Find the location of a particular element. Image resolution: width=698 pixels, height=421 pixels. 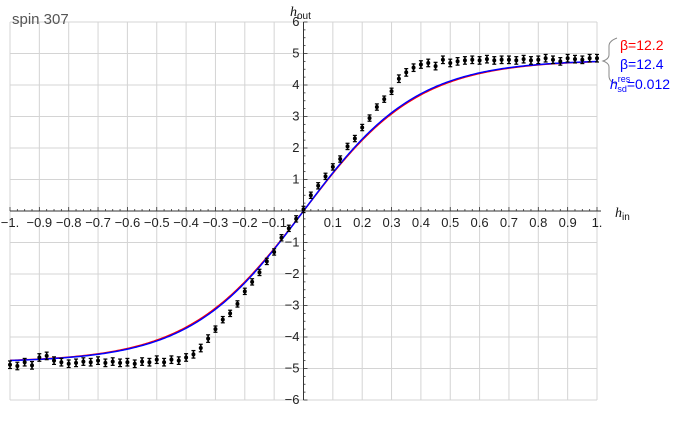

y-tick-label: −1 is located at coordinates (292, 242).